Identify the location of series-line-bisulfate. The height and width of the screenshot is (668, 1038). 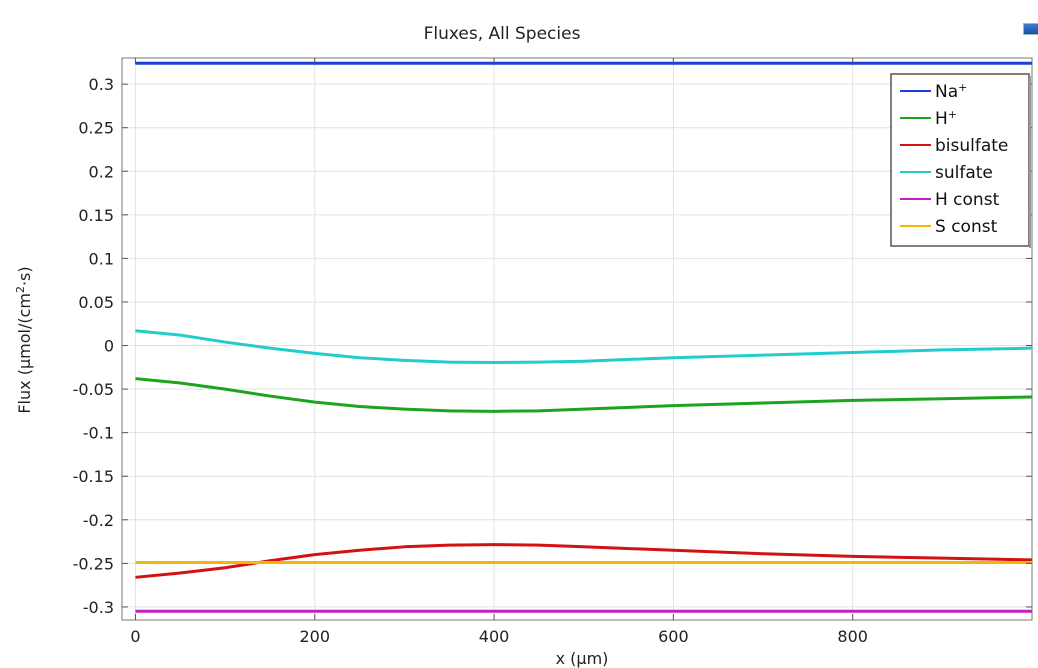
(584, 561).